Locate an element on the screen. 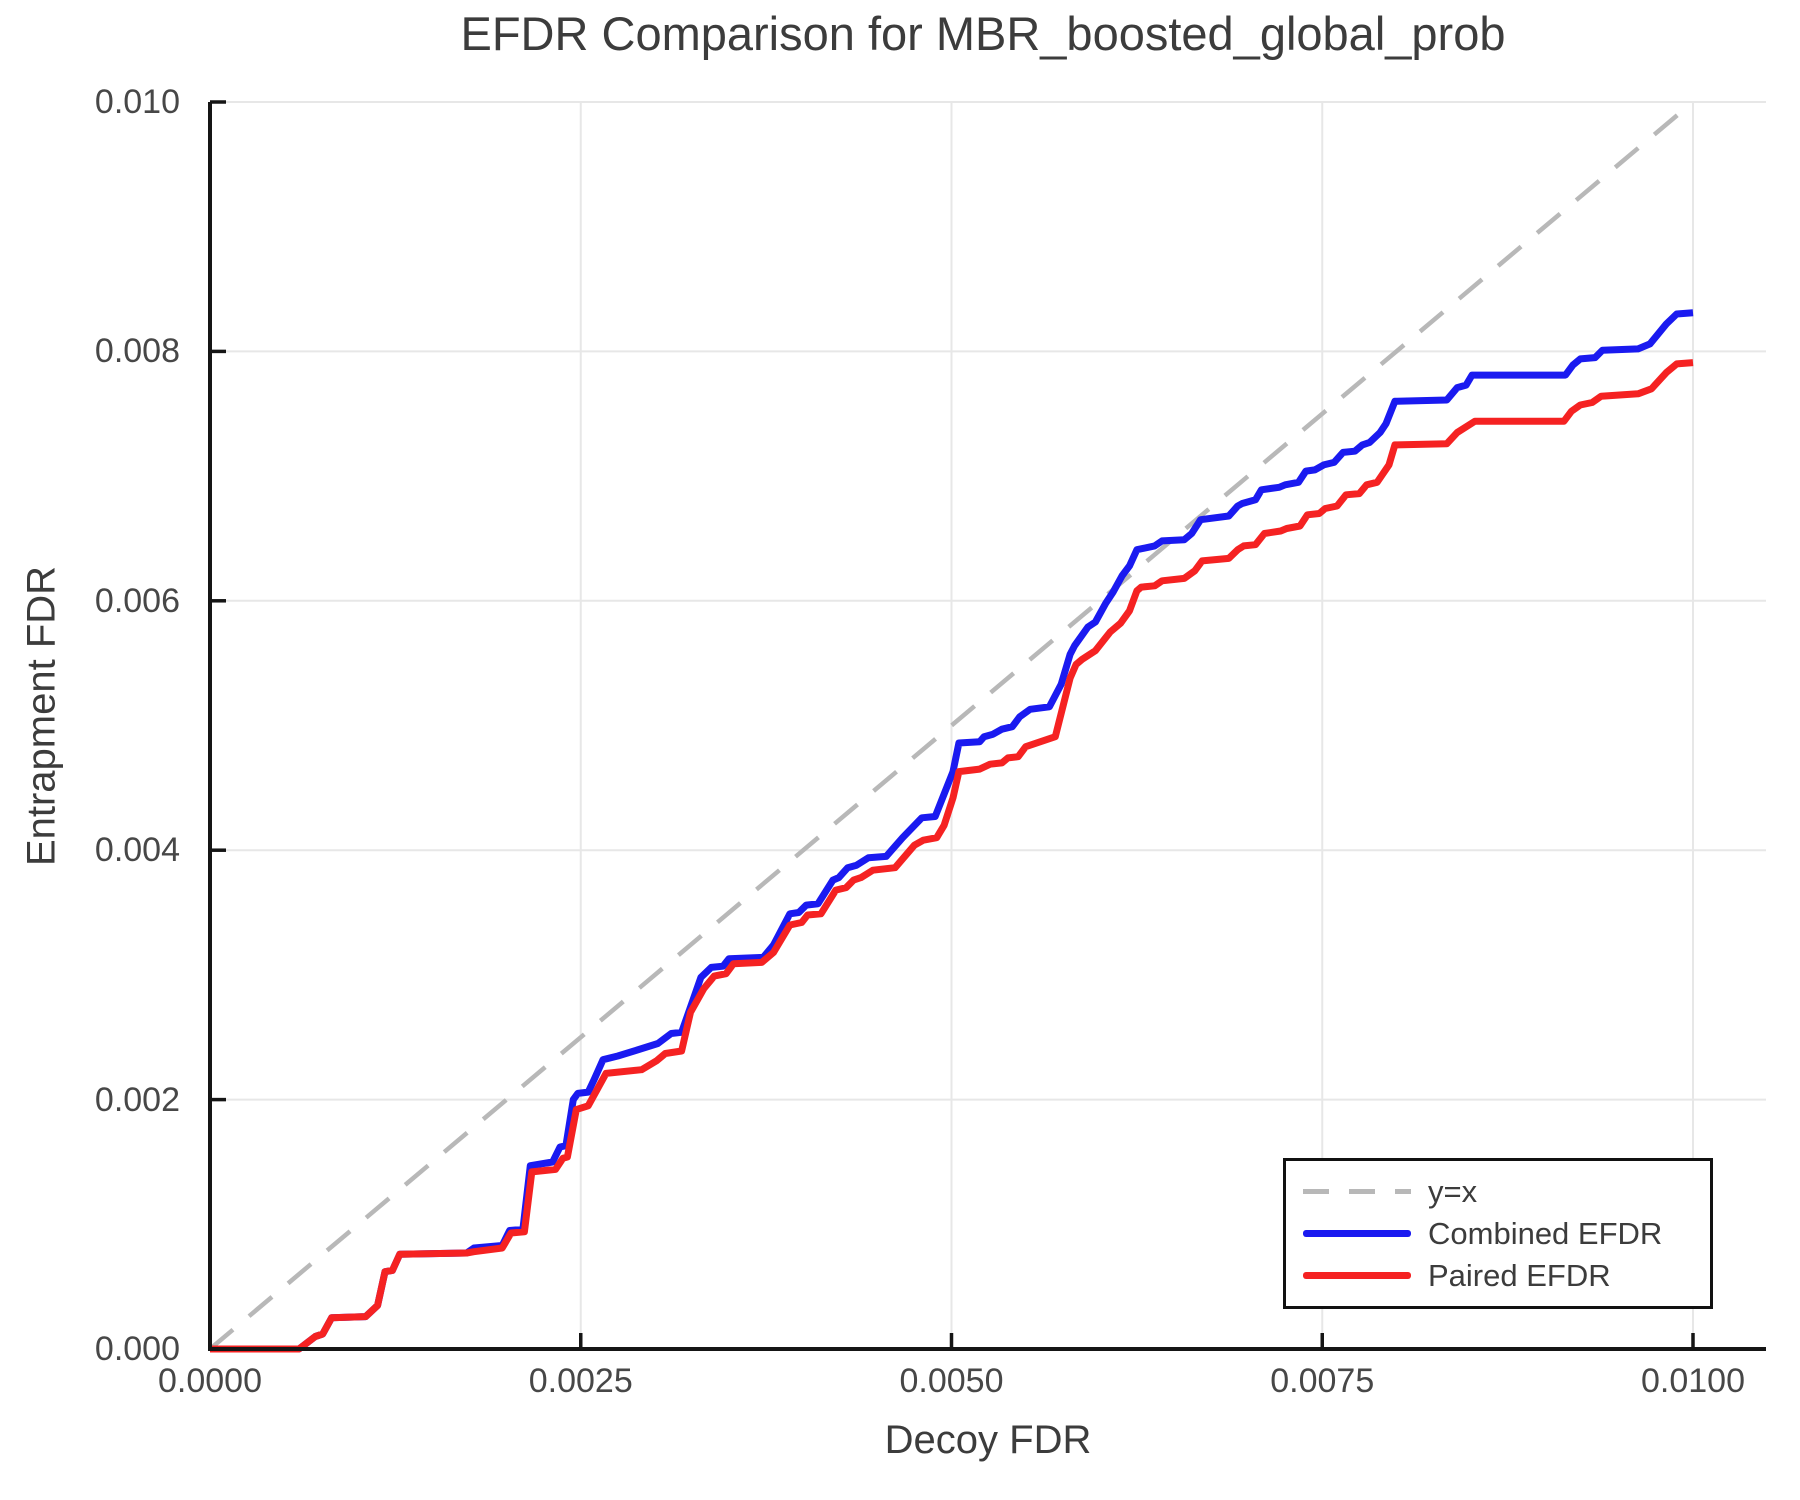 Image resolution: width=1800 pixels, height=1500 pixels. legend-label-paired: Paired EFDR is located at coordinates (1519, 1275).